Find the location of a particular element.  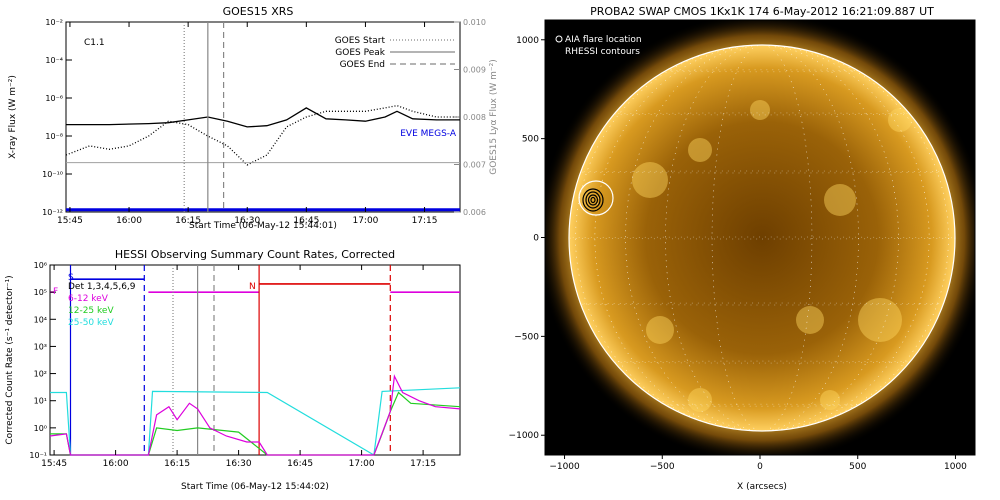

sun-legend-aia-marker is located at coordinates (559, 39).